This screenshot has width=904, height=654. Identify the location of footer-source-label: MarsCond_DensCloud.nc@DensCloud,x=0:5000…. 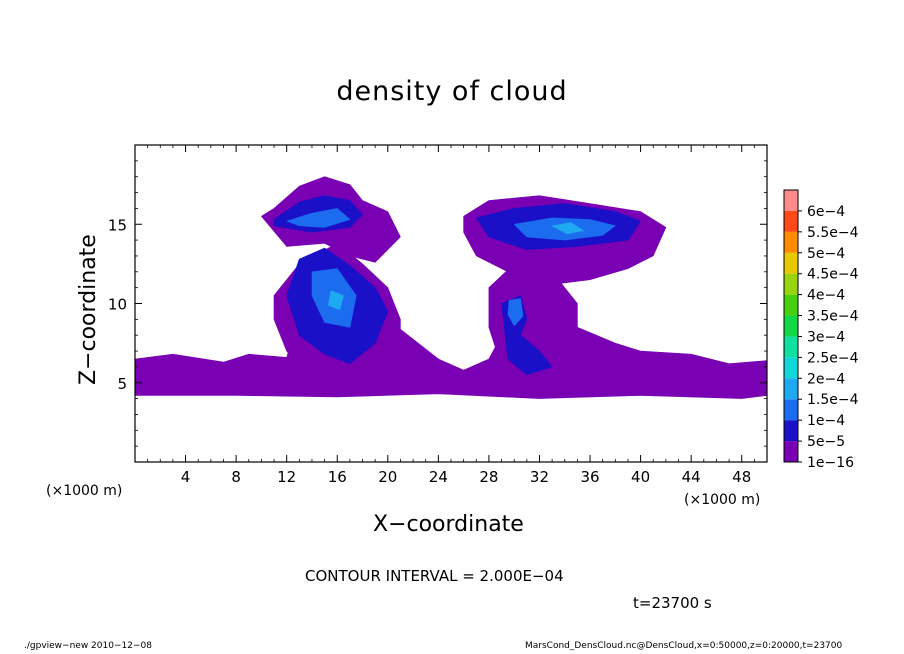
(684, 646).